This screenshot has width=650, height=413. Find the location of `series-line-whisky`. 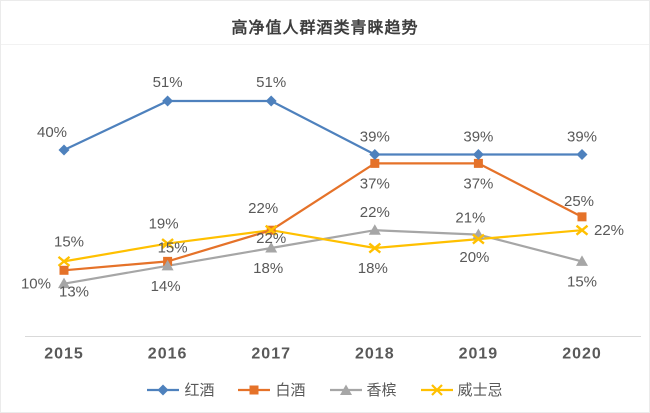

series-line-whisky is located at coordinates (323, 246).